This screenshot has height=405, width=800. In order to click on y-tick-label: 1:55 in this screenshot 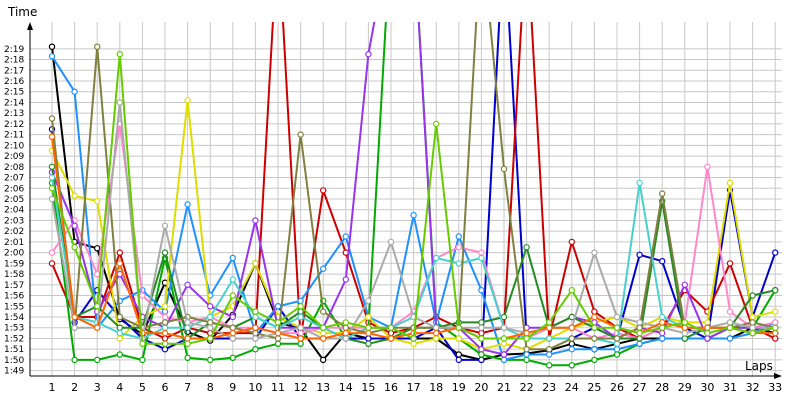, I will do `click(14, 307)`.